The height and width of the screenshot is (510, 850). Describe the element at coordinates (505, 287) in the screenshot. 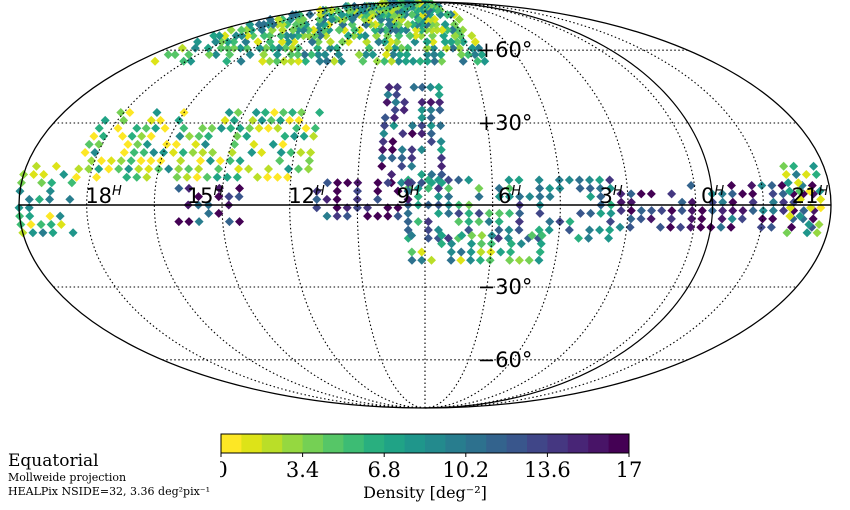

I see `dec-tick-label: −30°` at that location.